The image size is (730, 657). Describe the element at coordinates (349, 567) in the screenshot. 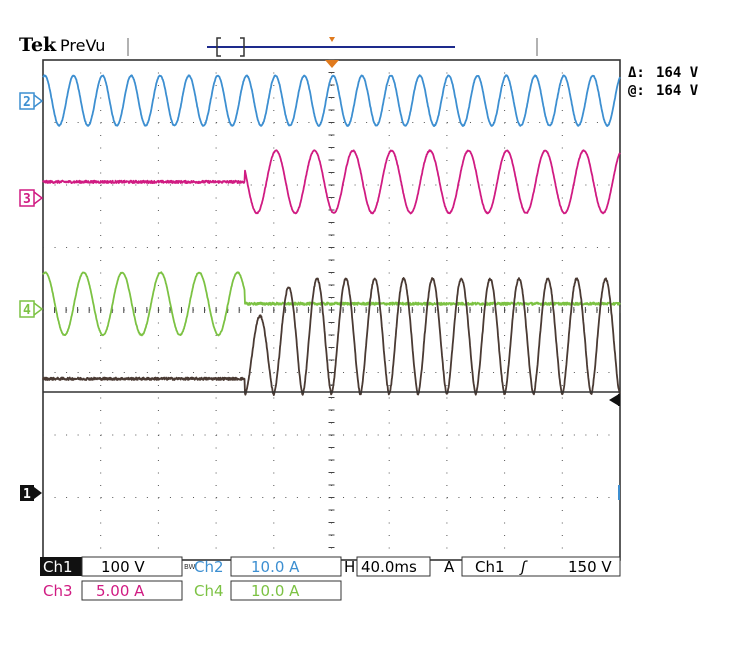

I see `timebase-prefix: H` at that location.